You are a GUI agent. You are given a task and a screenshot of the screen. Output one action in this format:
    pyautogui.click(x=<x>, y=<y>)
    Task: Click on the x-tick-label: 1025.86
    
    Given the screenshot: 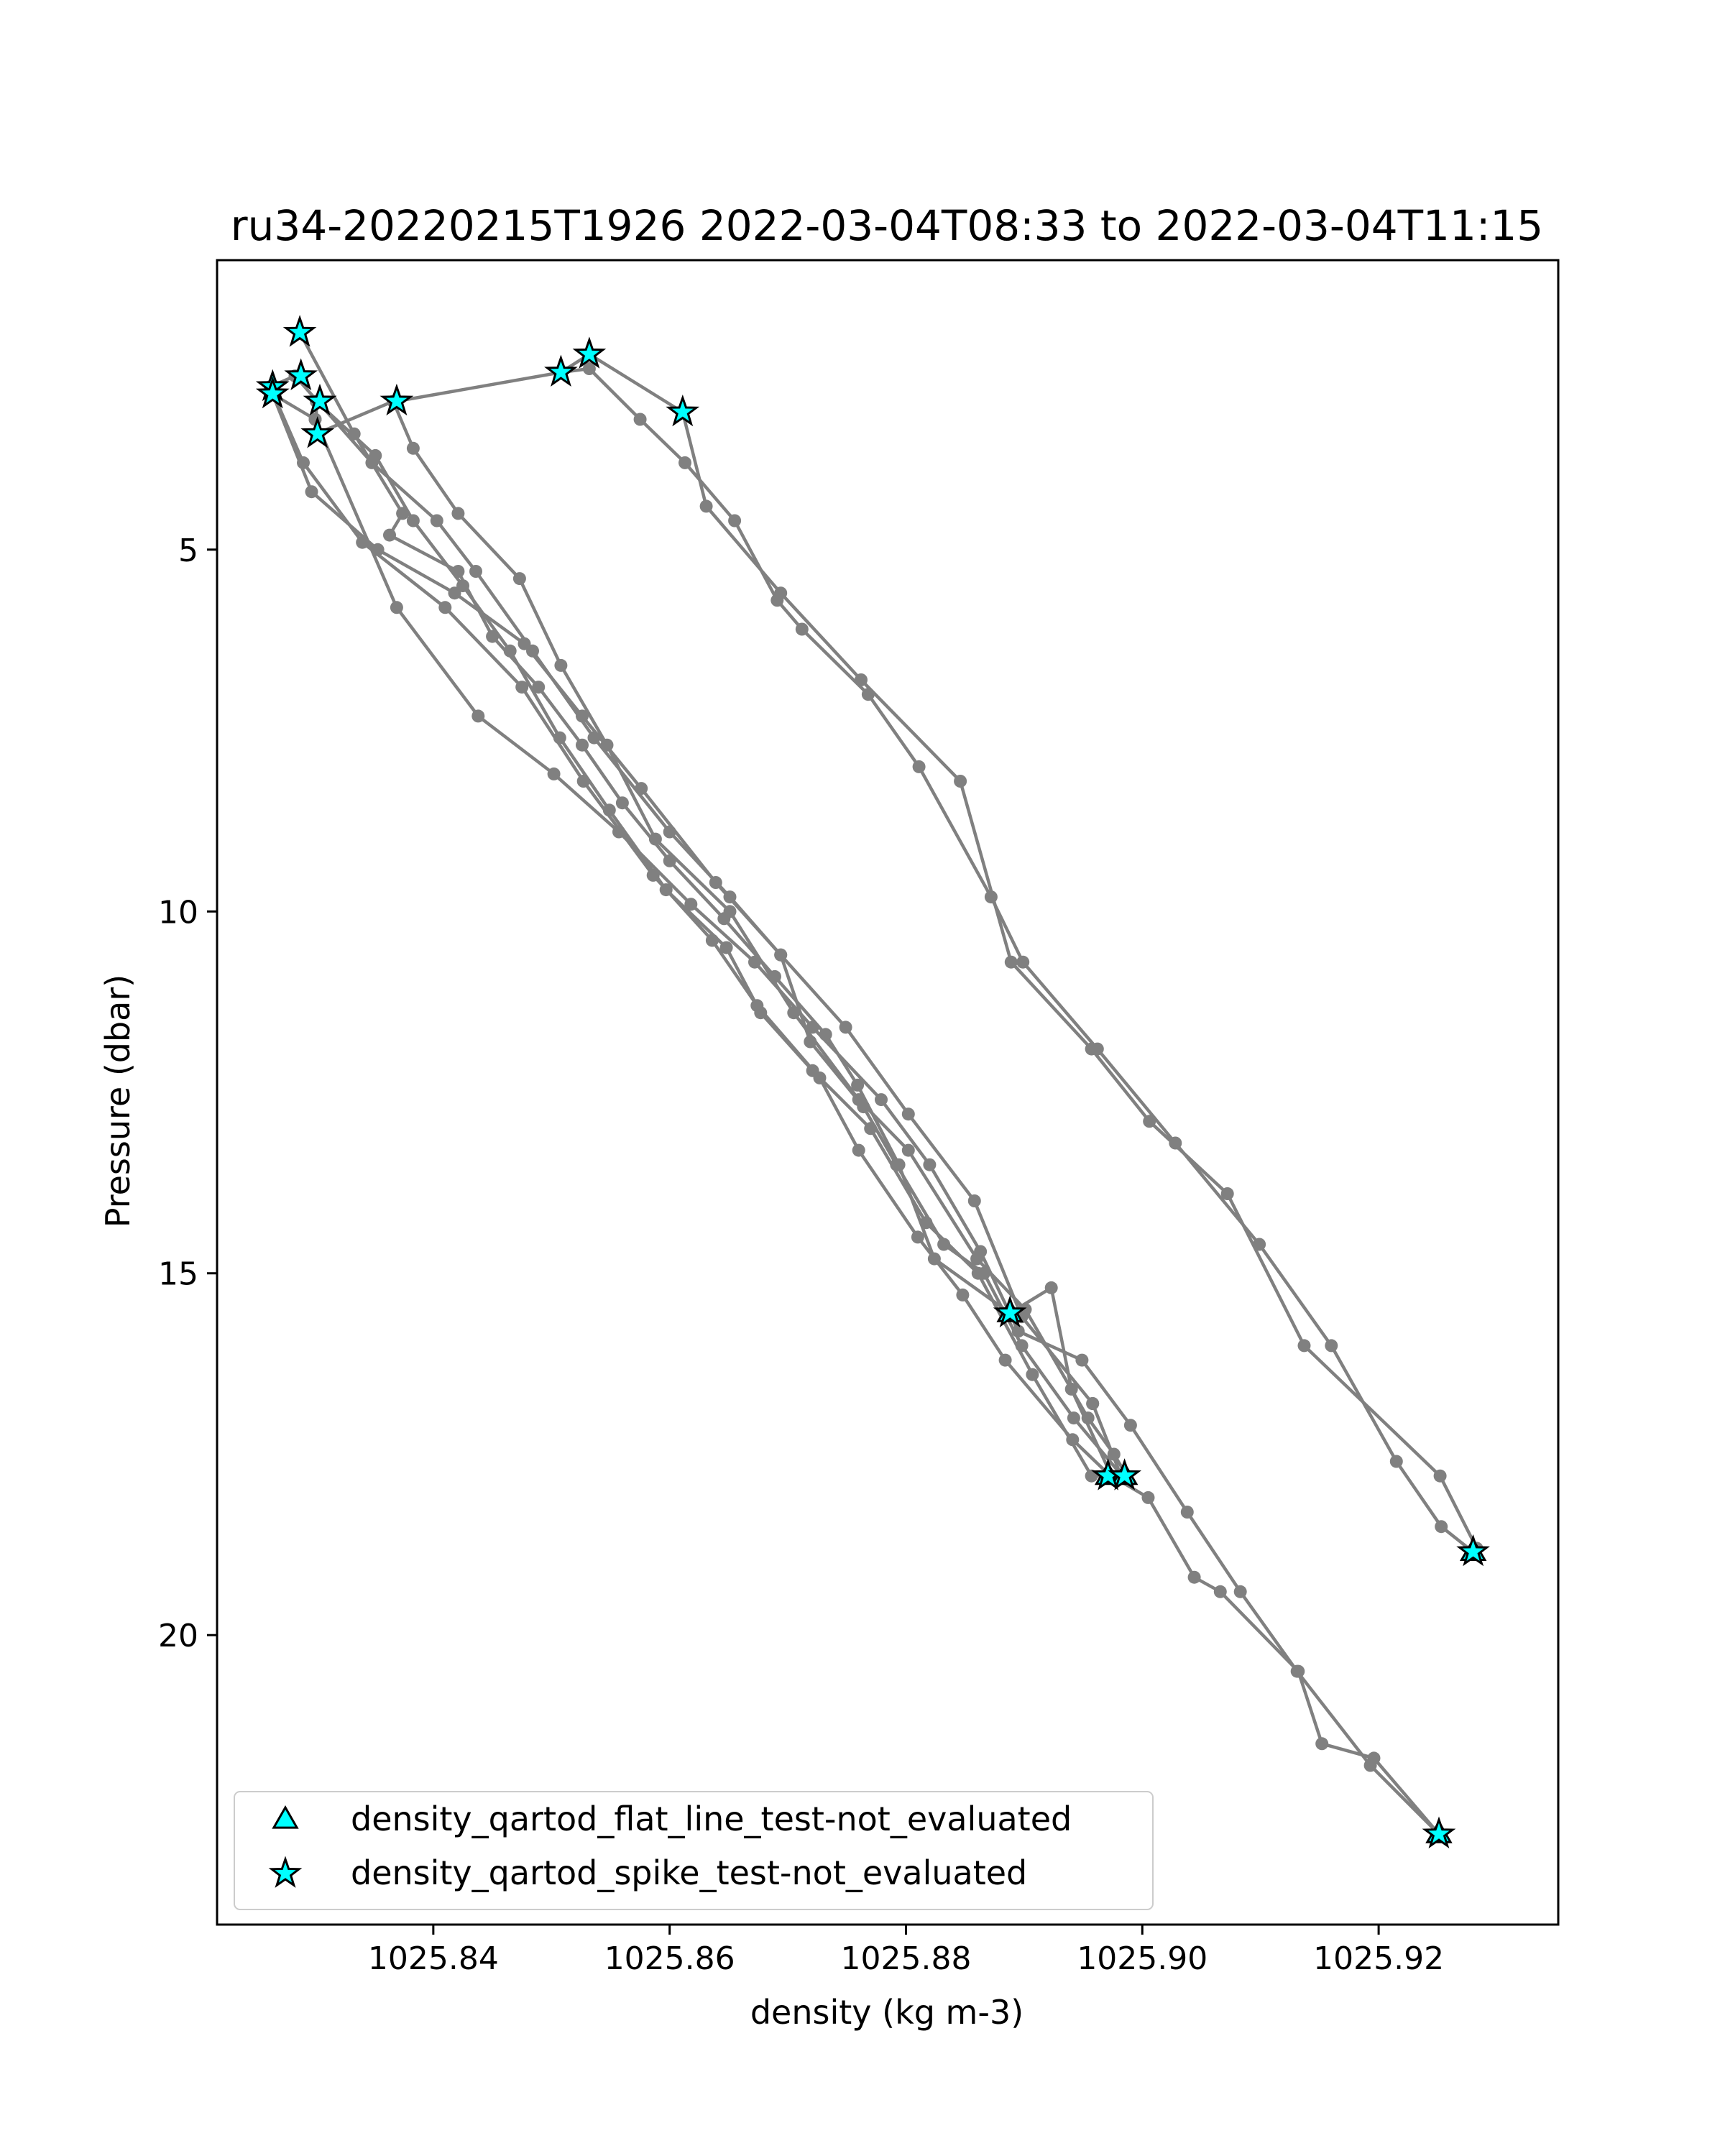 What is the action you would take?
    pyautogui.click(x=669, y=1958)
    